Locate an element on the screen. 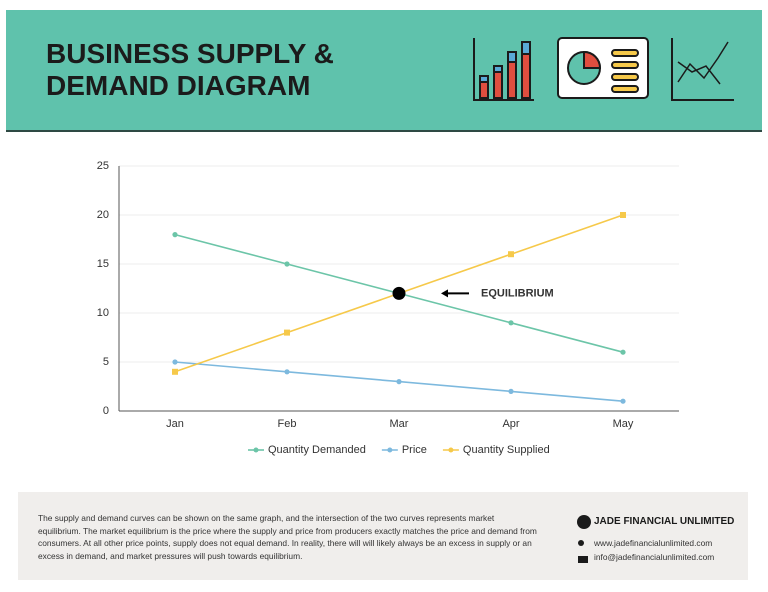 The width and height of the screenshot is (768, 592). contact-icons is located at coordinates (584, 539).